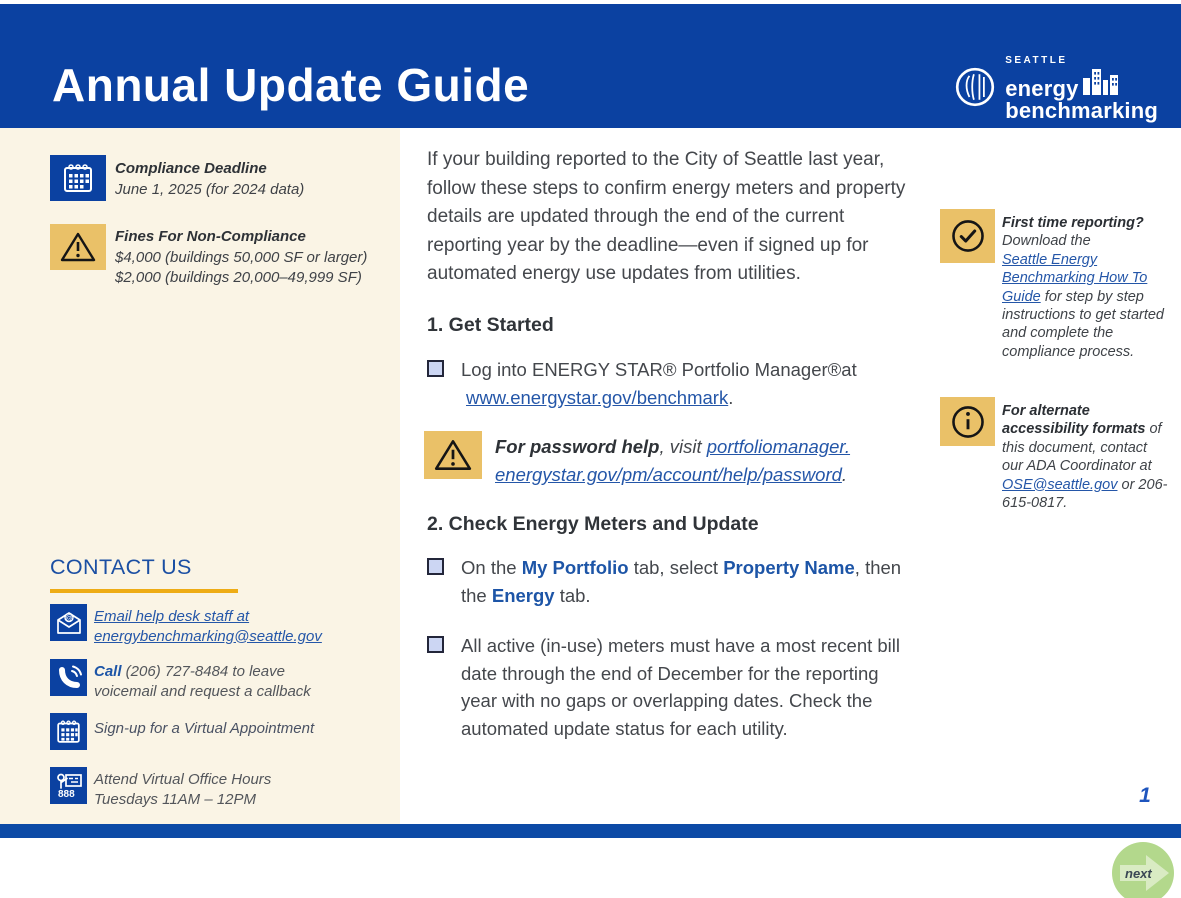 This screenshot has width=1181, height=898. I want to click on section-2-heading: 2. Check Energy Meters and Update, so click(593, 524).